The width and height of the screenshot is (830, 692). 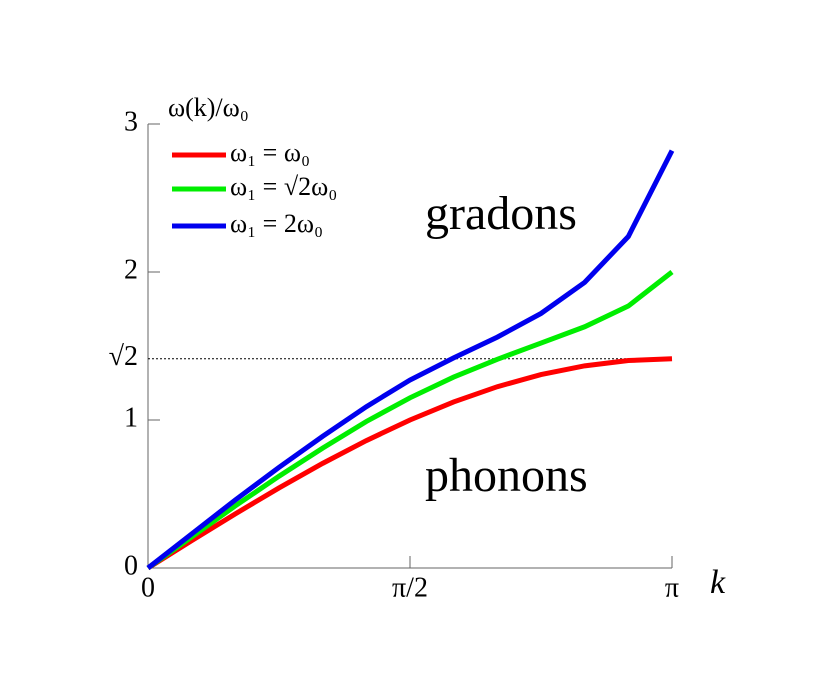 What do you see at coordinates (123, 356) in the screenshot?
I see `y-tick-label: √2` at bounding box center [123, 356].